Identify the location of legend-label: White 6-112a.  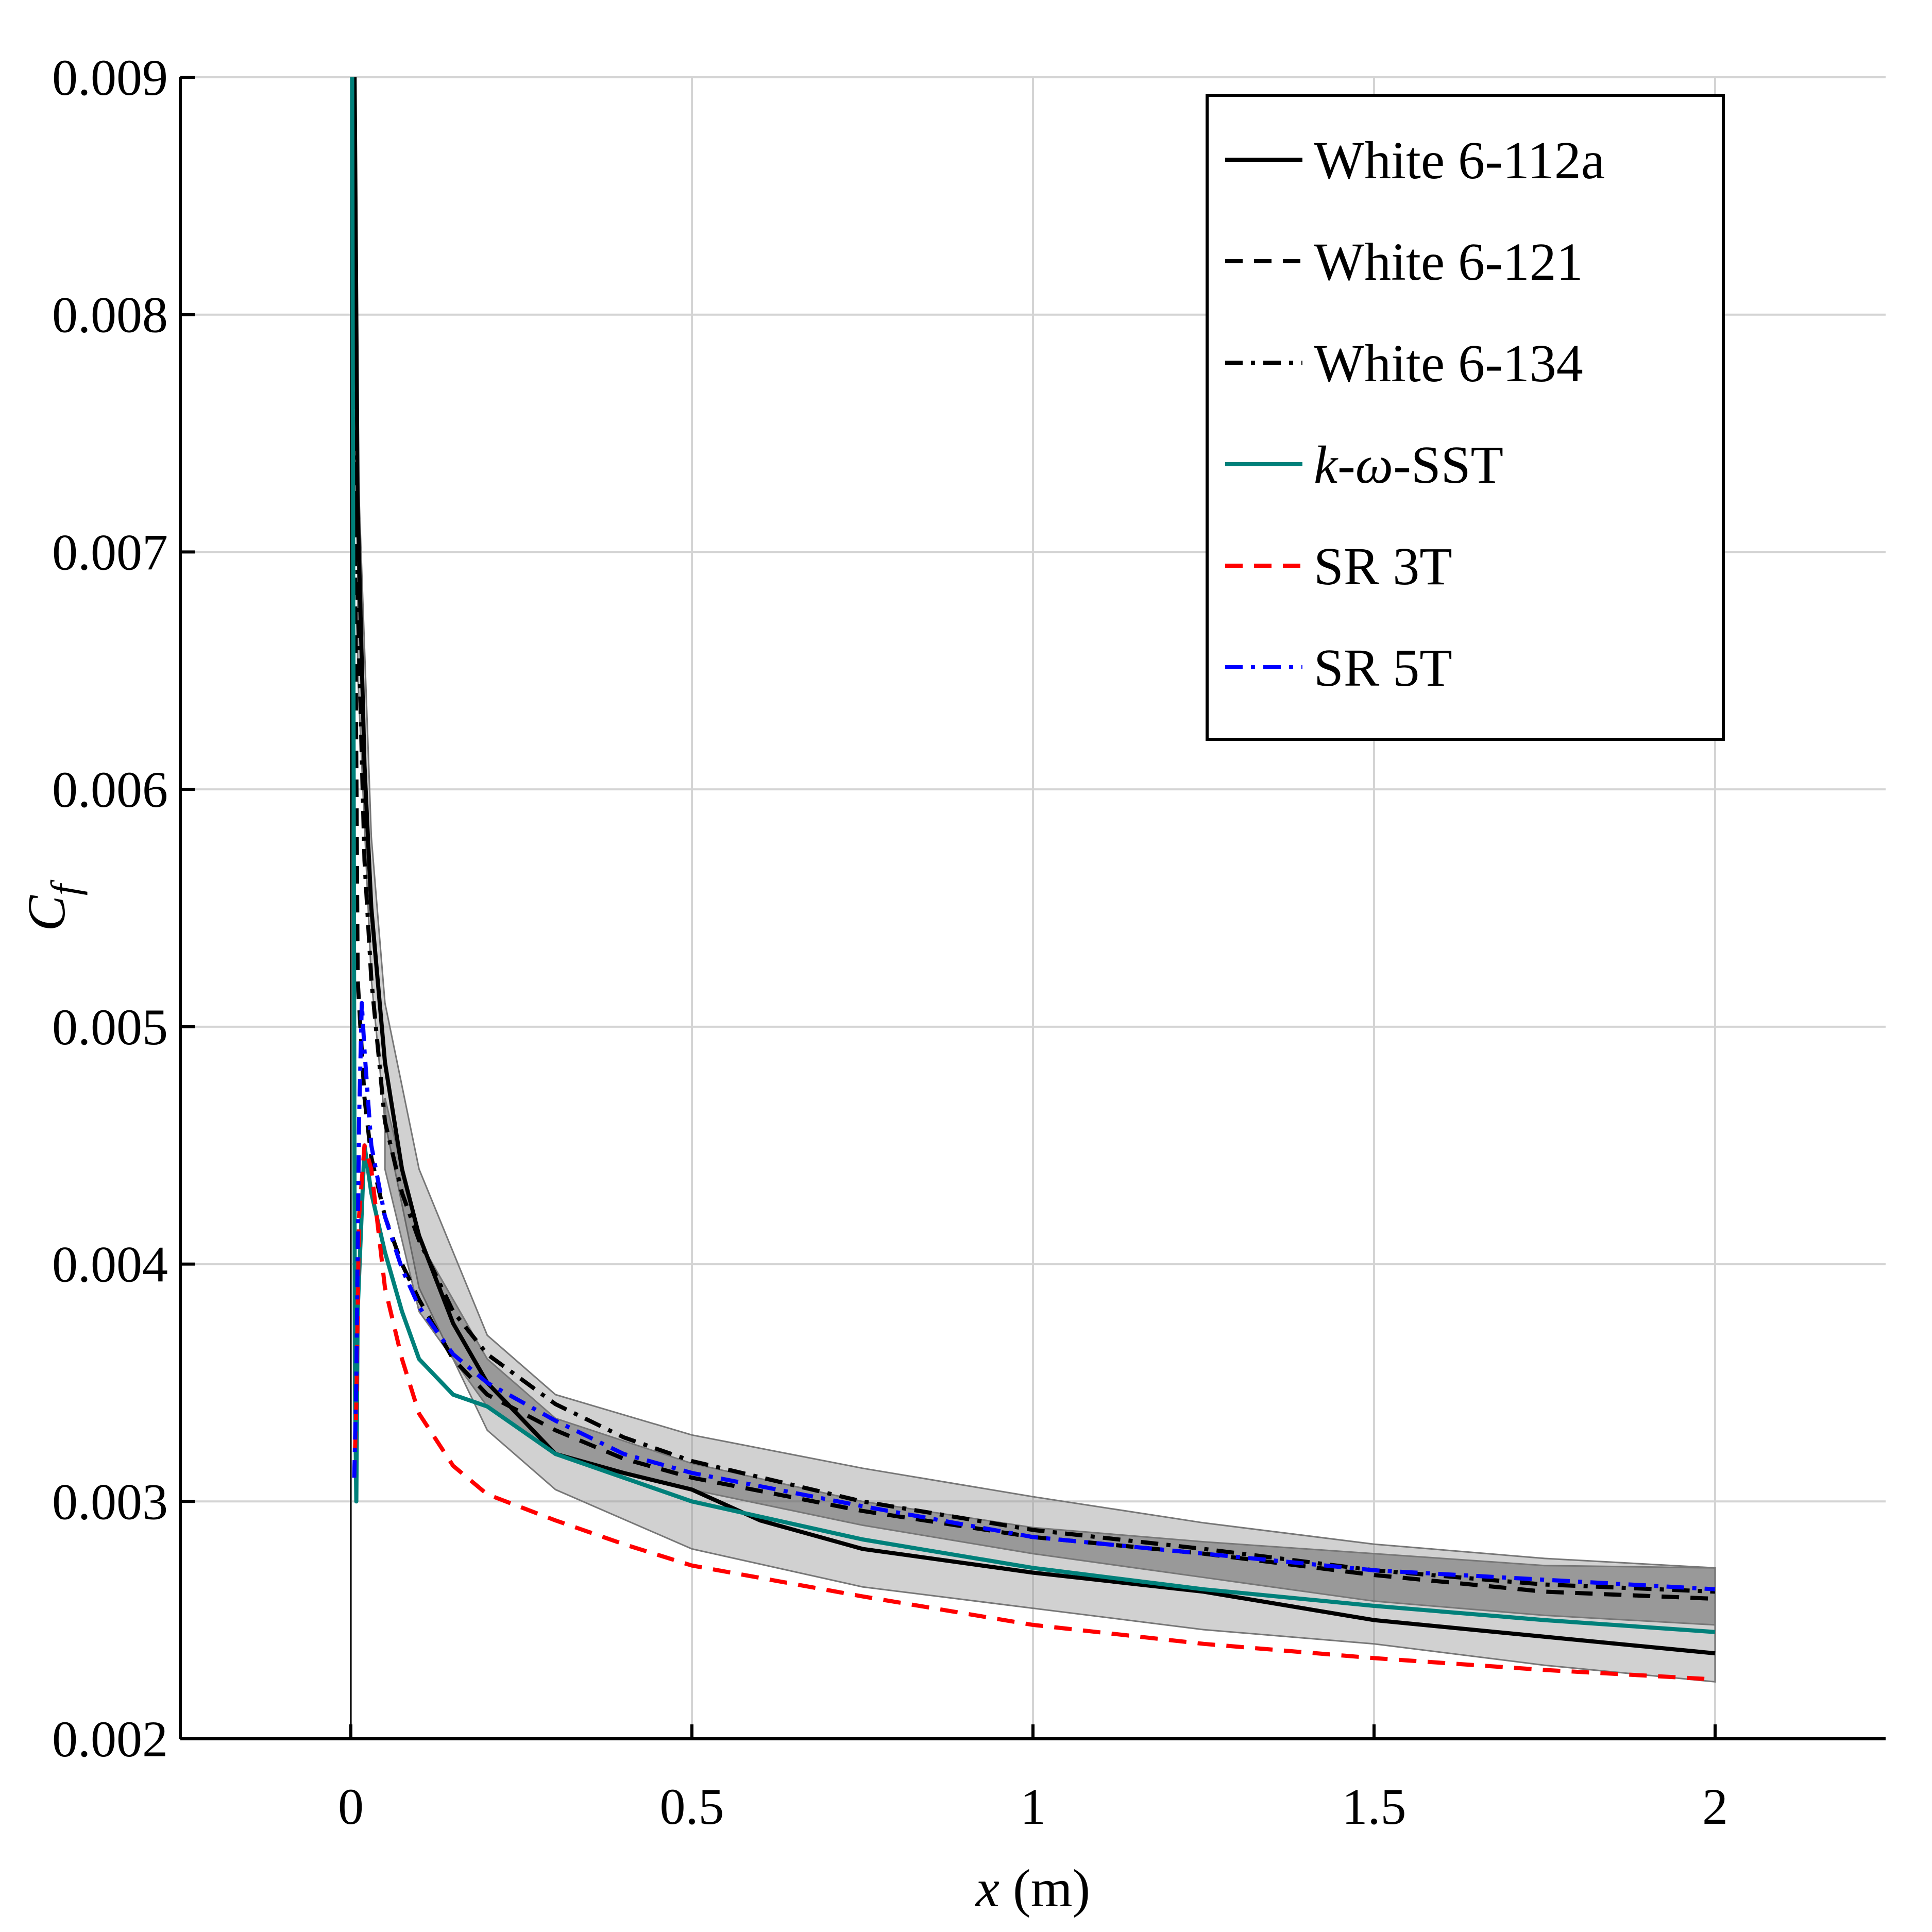
(1460, 160).